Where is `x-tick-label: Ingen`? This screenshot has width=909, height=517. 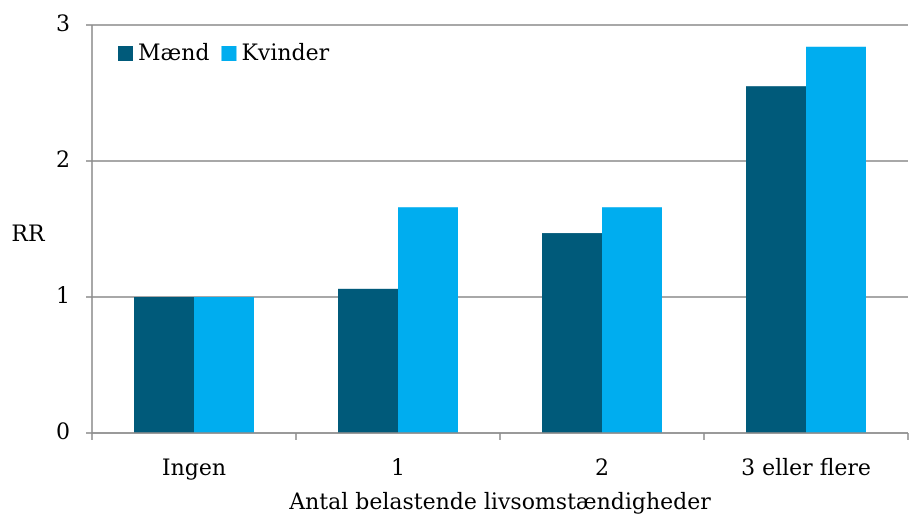 x-tick-label: Ingen is located at coordinates (194, 468).